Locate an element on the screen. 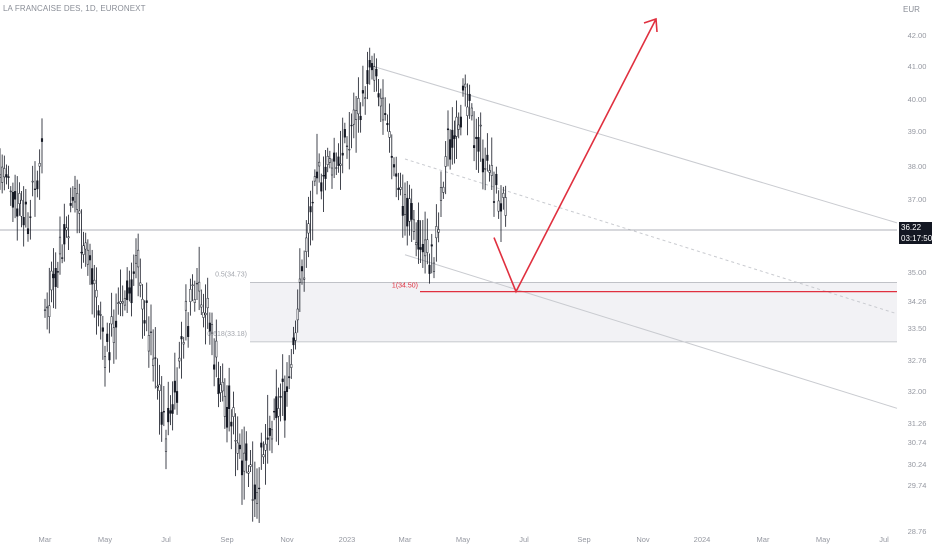  x-tick-label-9: Sep is located at coordinates (583, 539).